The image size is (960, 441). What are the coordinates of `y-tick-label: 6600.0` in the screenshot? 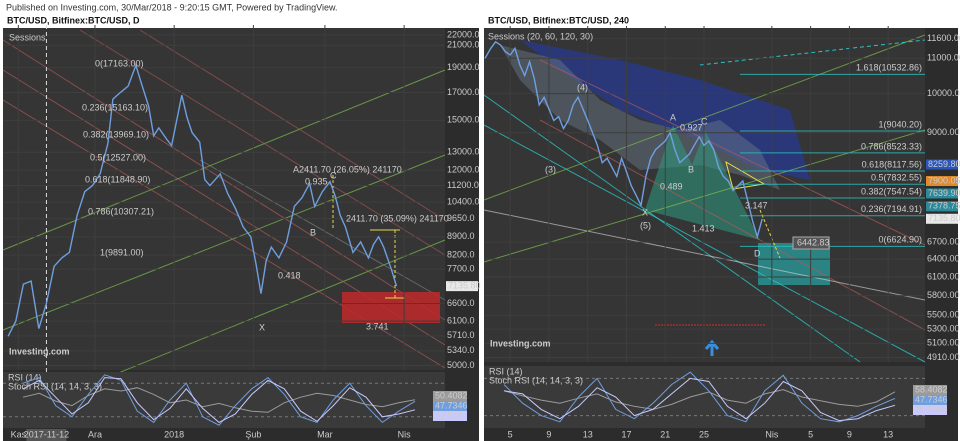 It's located at (461, 303).